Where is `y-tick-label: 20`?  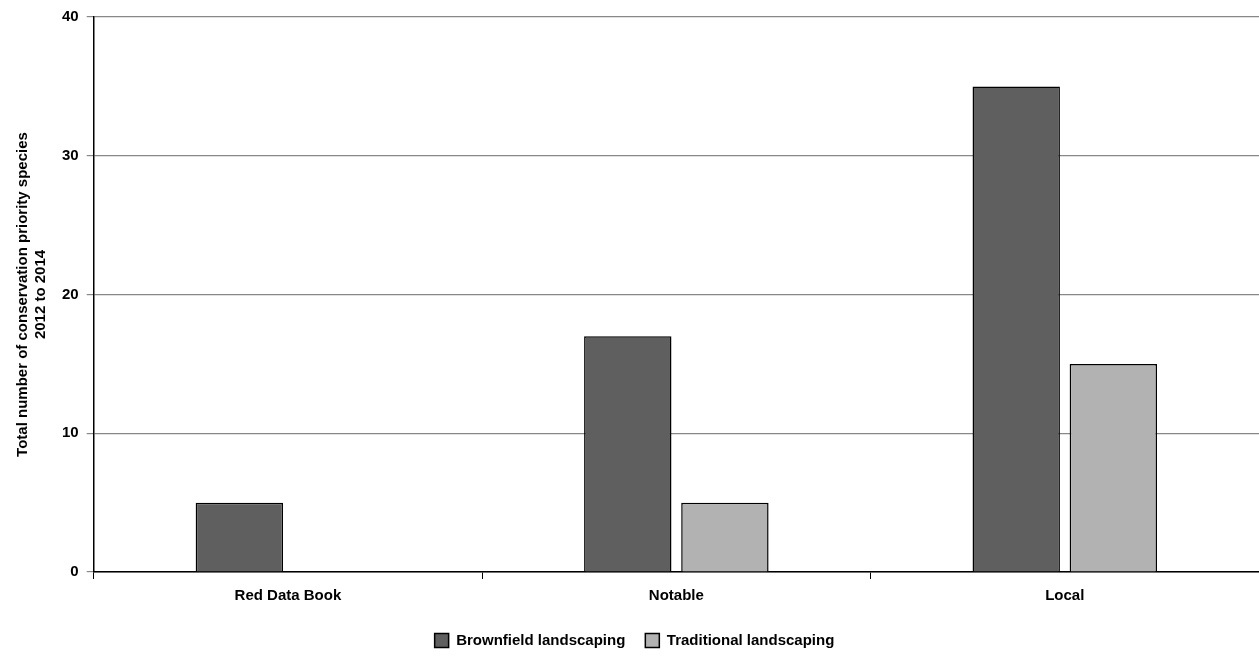
y-tick-label: 20 is located at coordinates (70, 293).